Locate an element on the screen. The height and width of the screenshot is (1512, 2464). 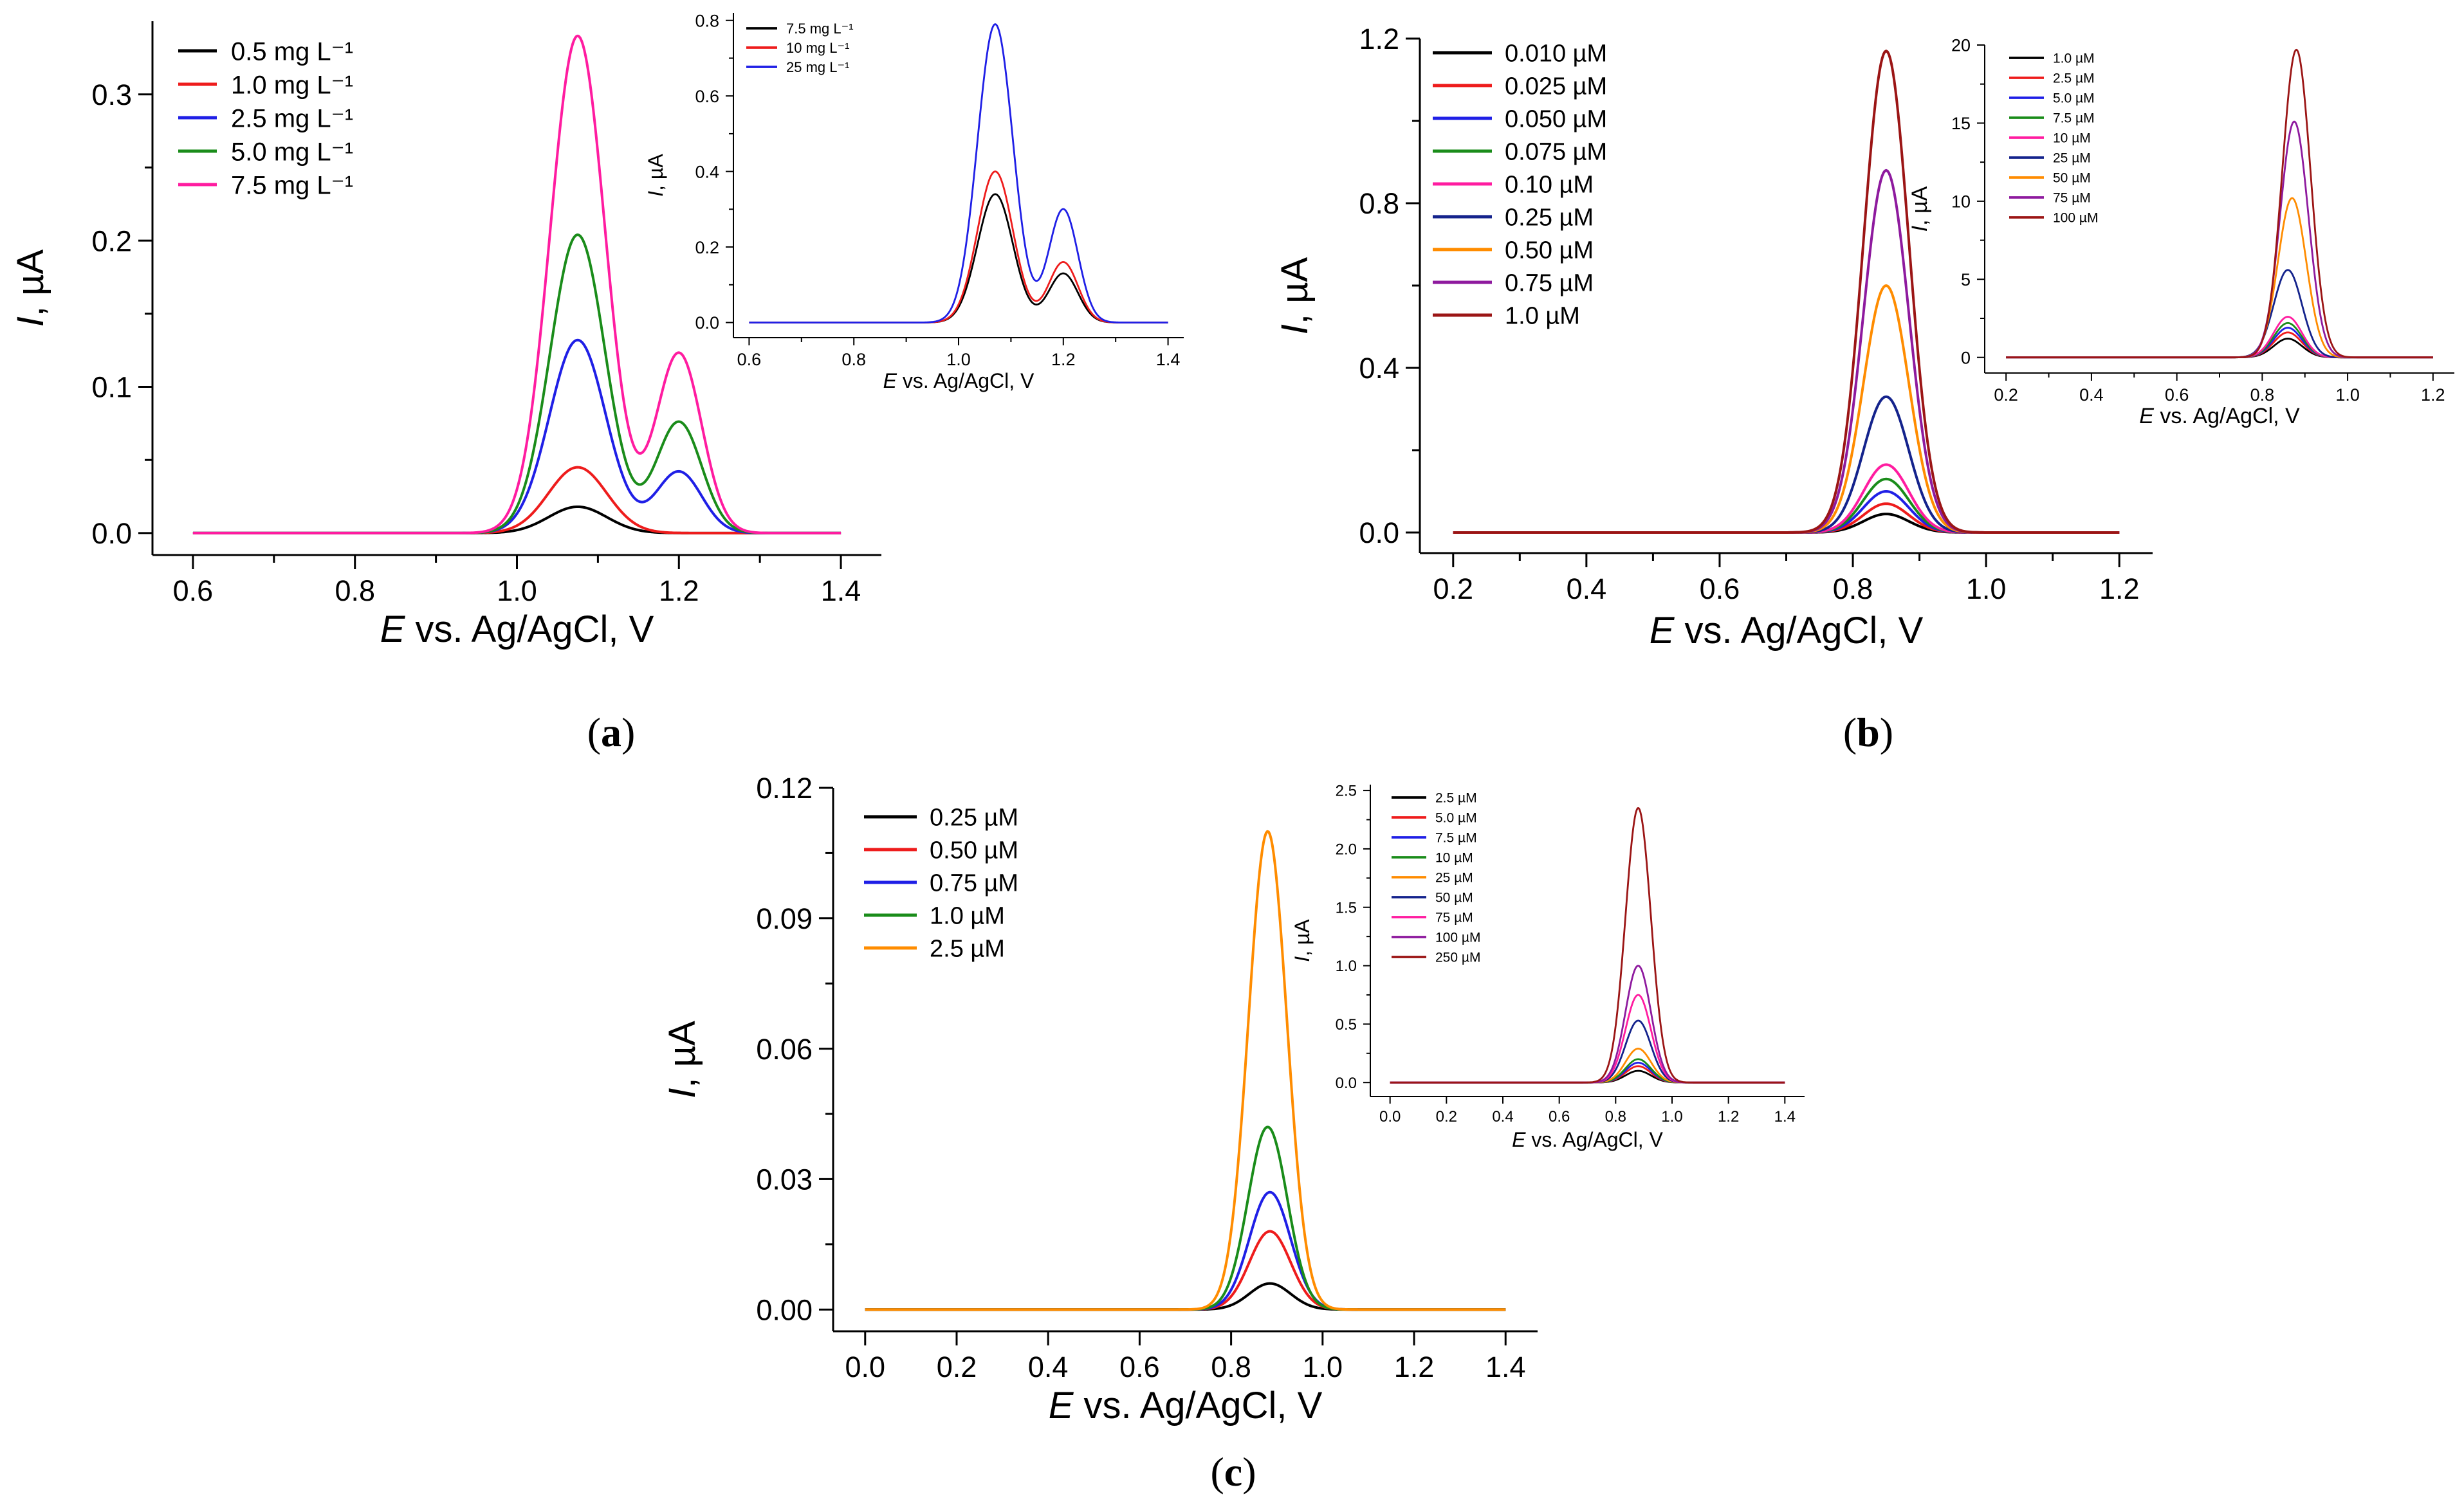
a-main-ytick-label-0.3: 0.3 is located at coordinates (112, 94).